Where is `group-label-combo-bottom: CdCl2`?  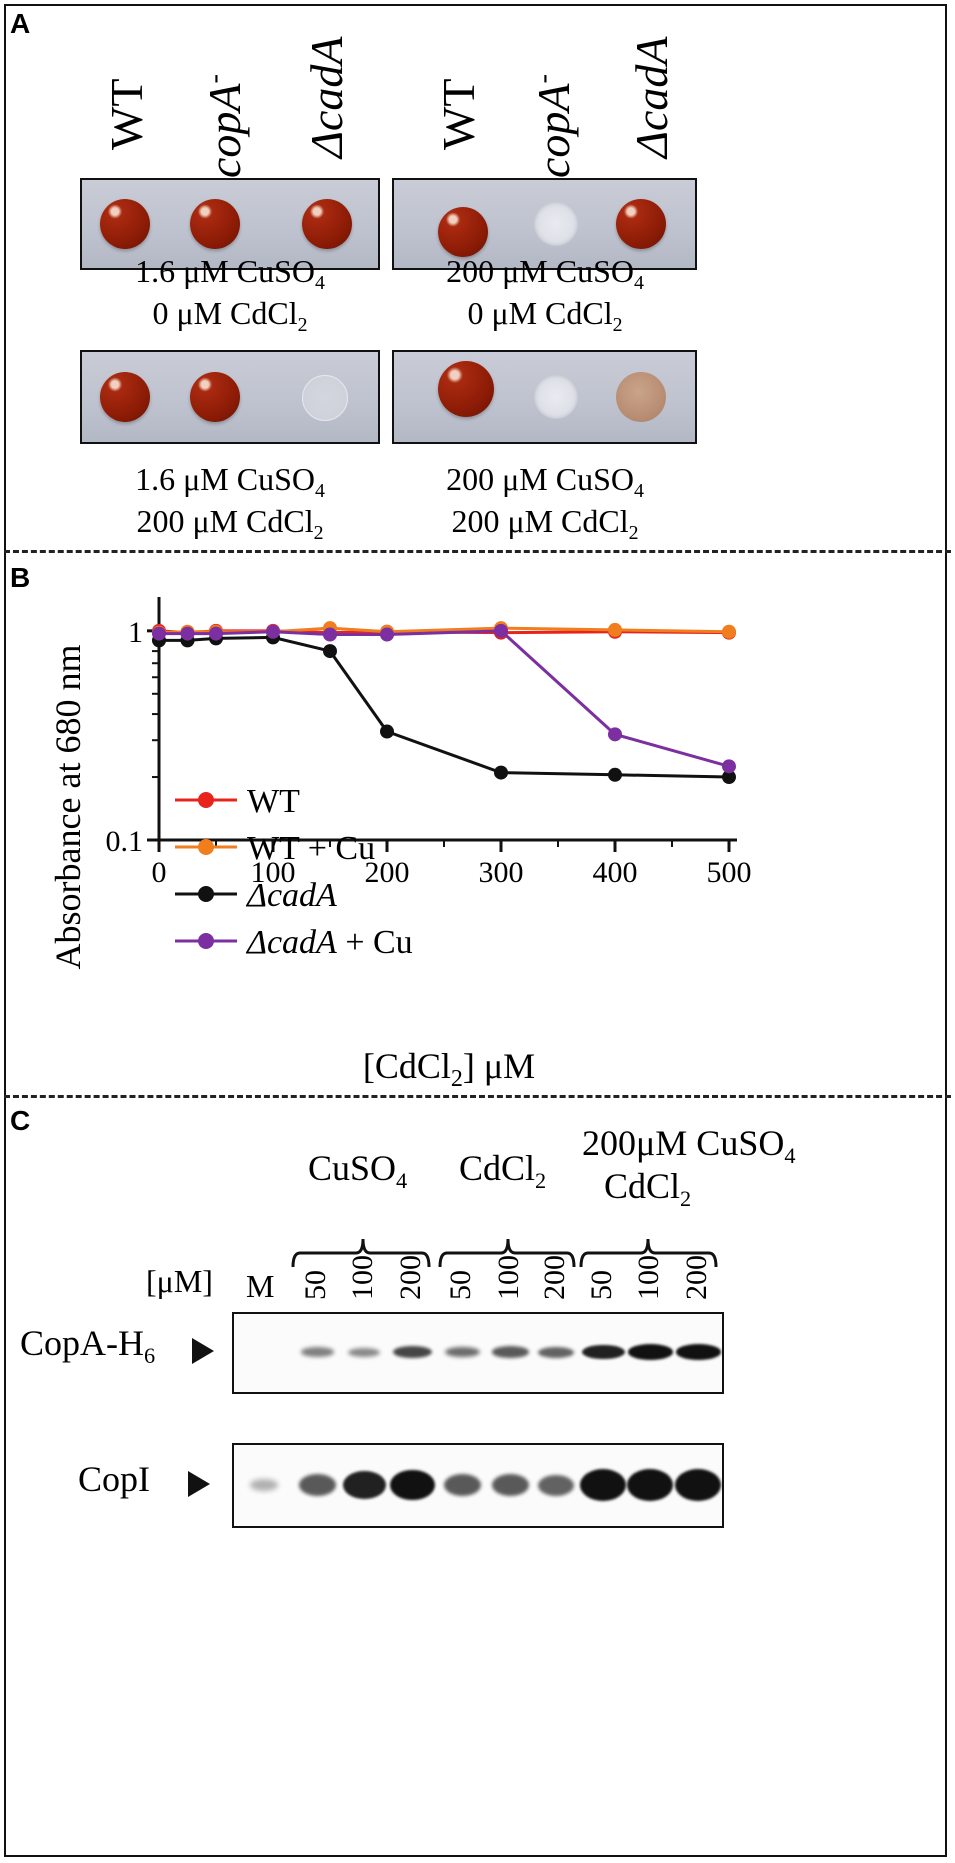
group-label-combo-bottom: CdCl2 is located at coordinates (648, 1188).